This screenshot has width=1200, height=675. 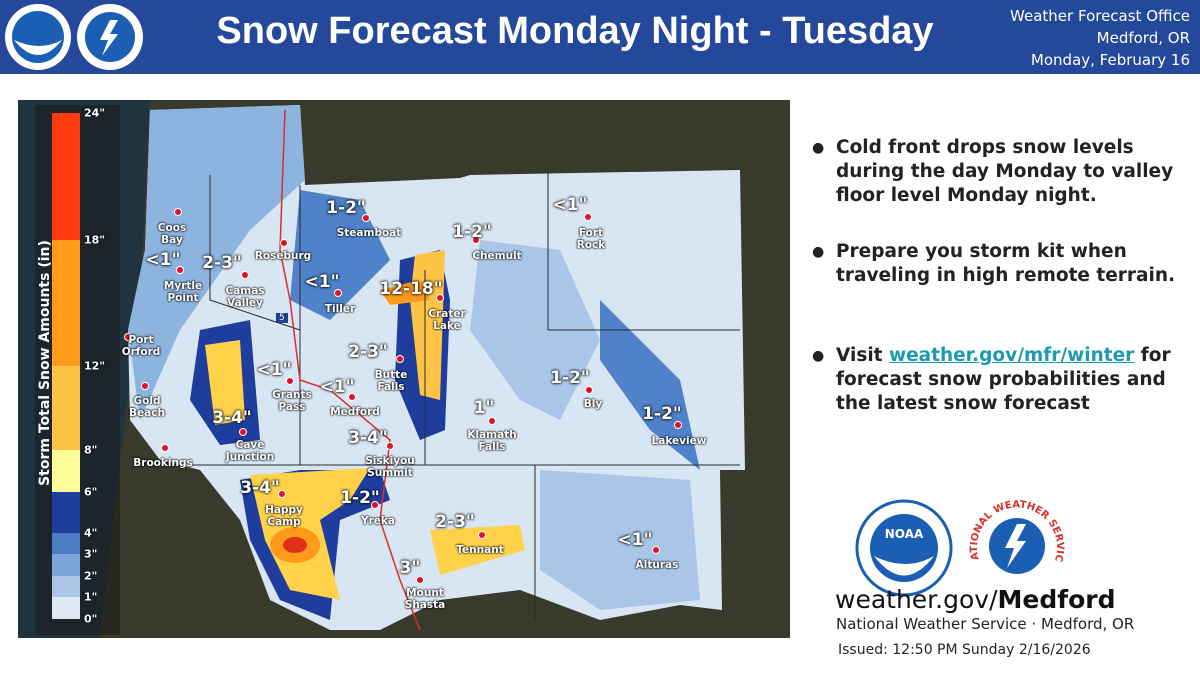 What do you see at coordinates (91, 619) in the screenshot?
I see `legend-tick-label: 0"` at bounding box center [91, 619].